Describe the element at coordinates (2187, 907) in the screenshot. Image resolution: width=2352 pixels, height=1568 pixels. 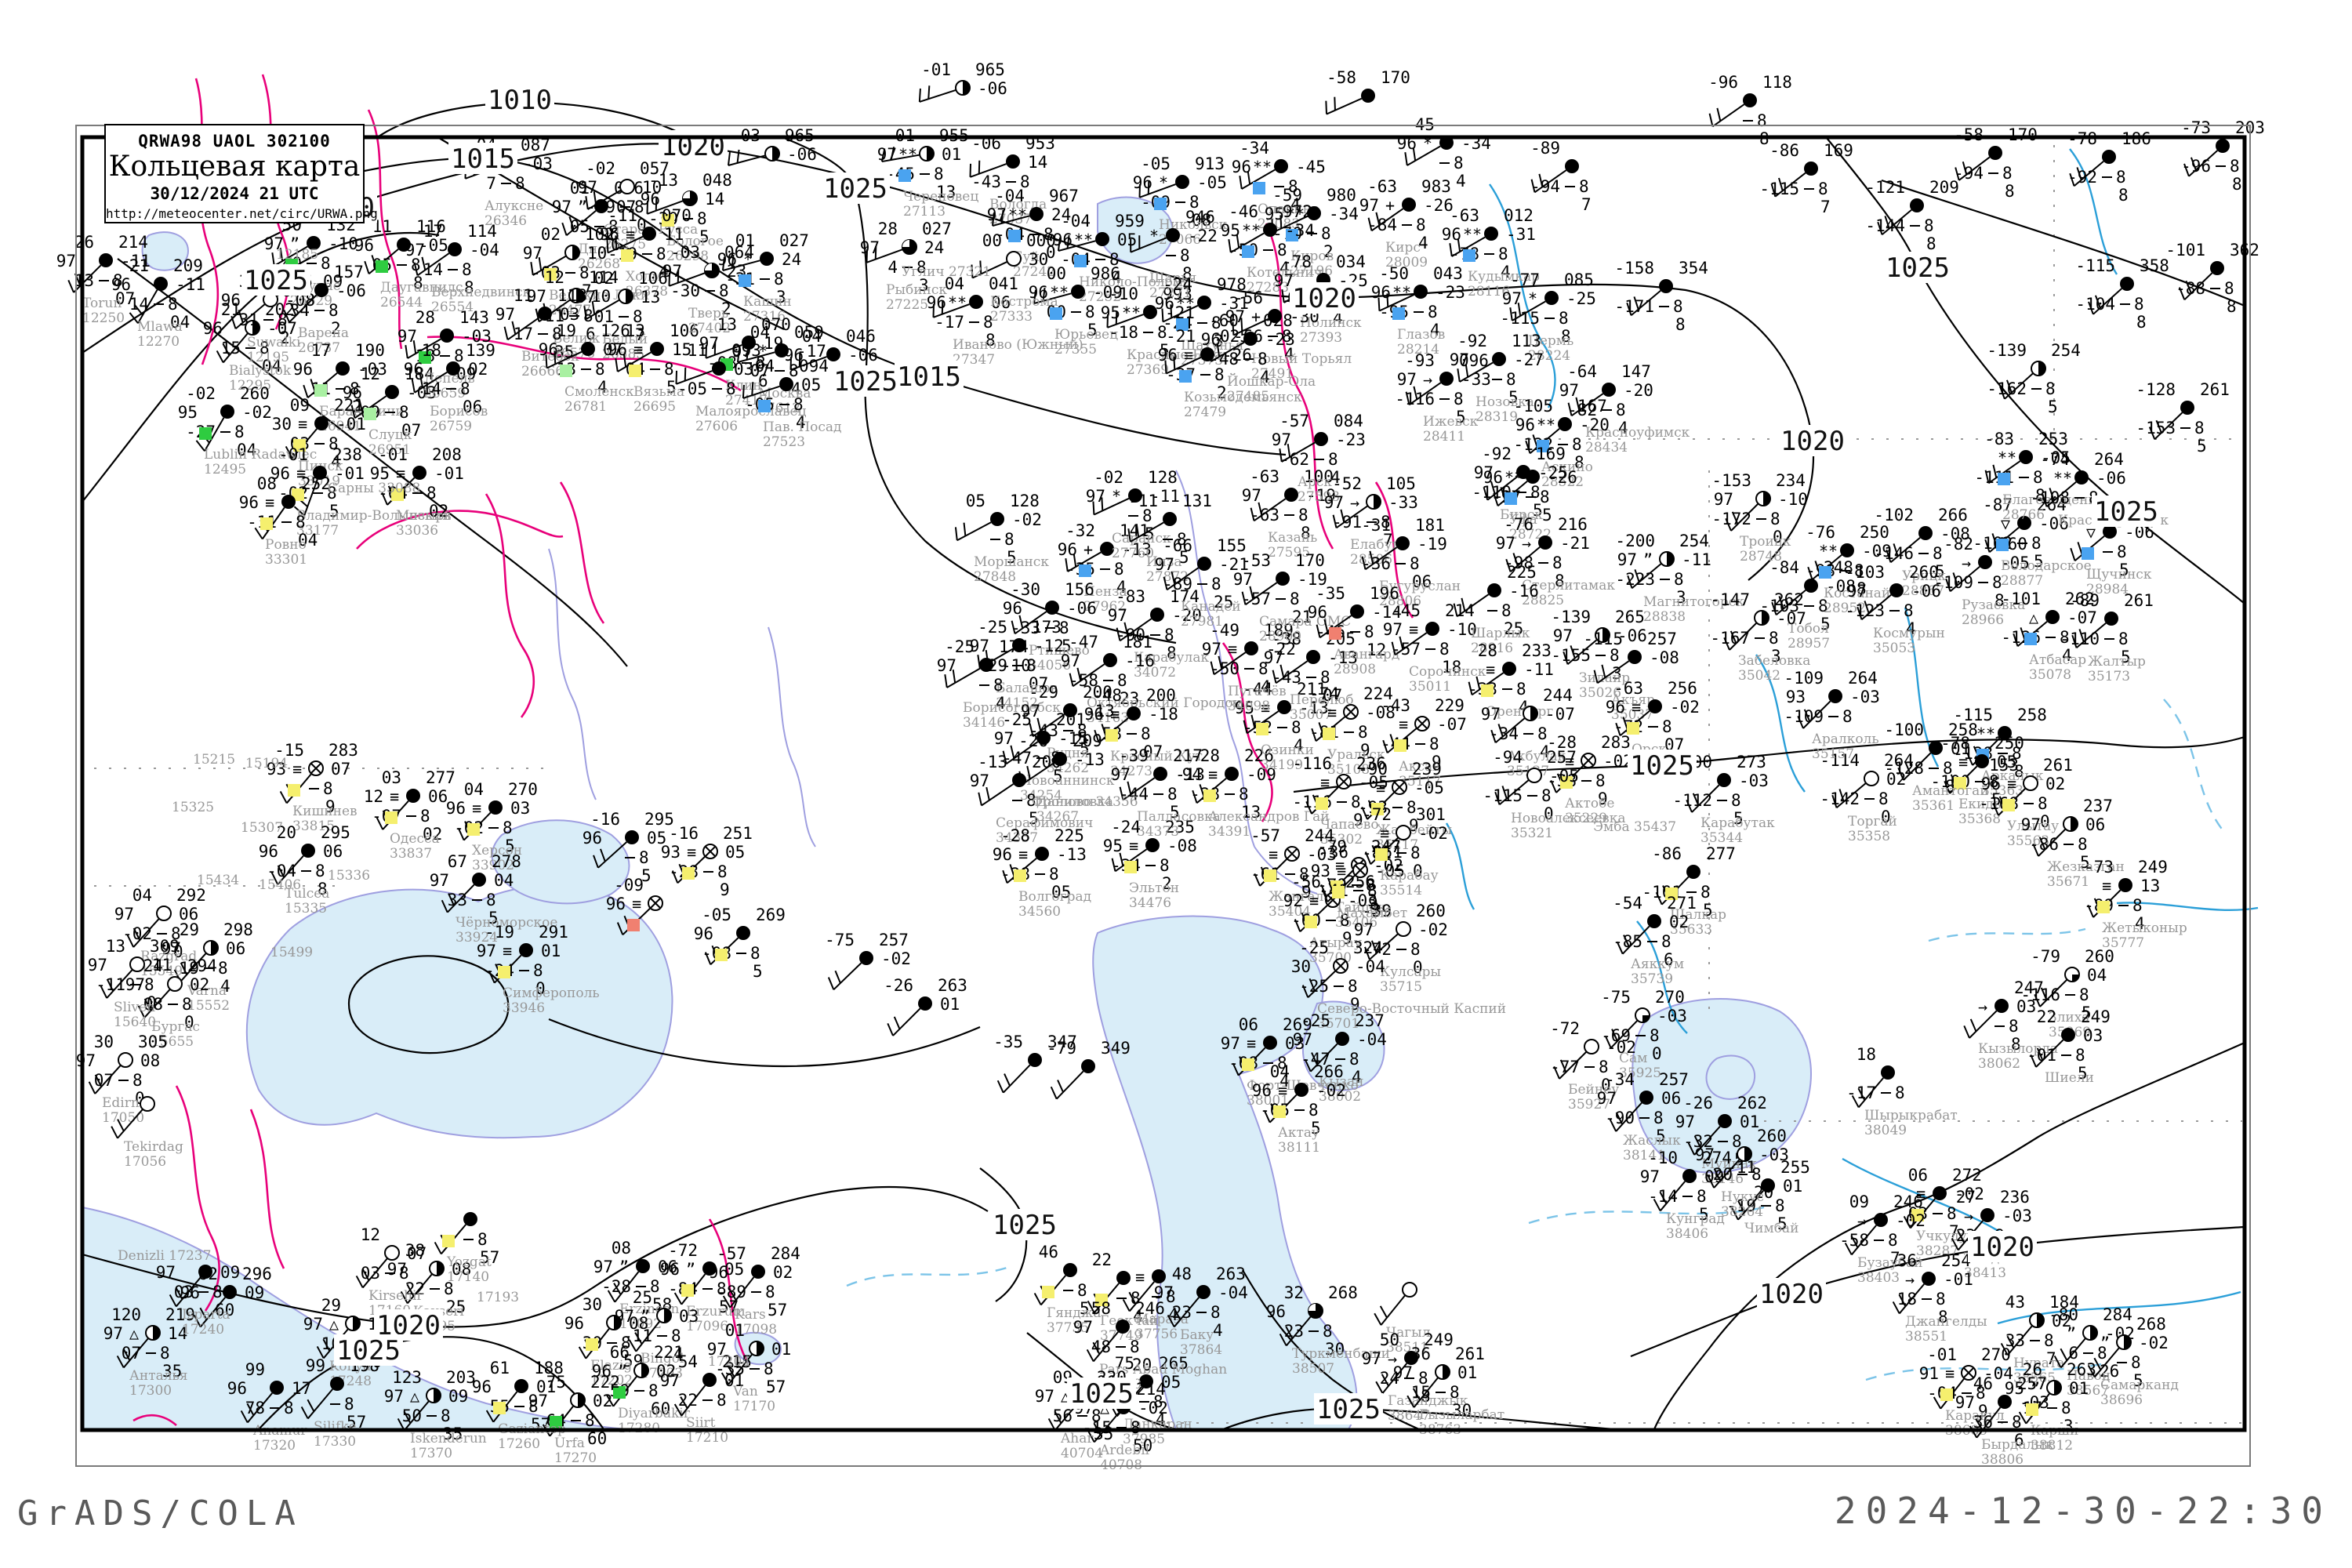
I see `river` at that location.